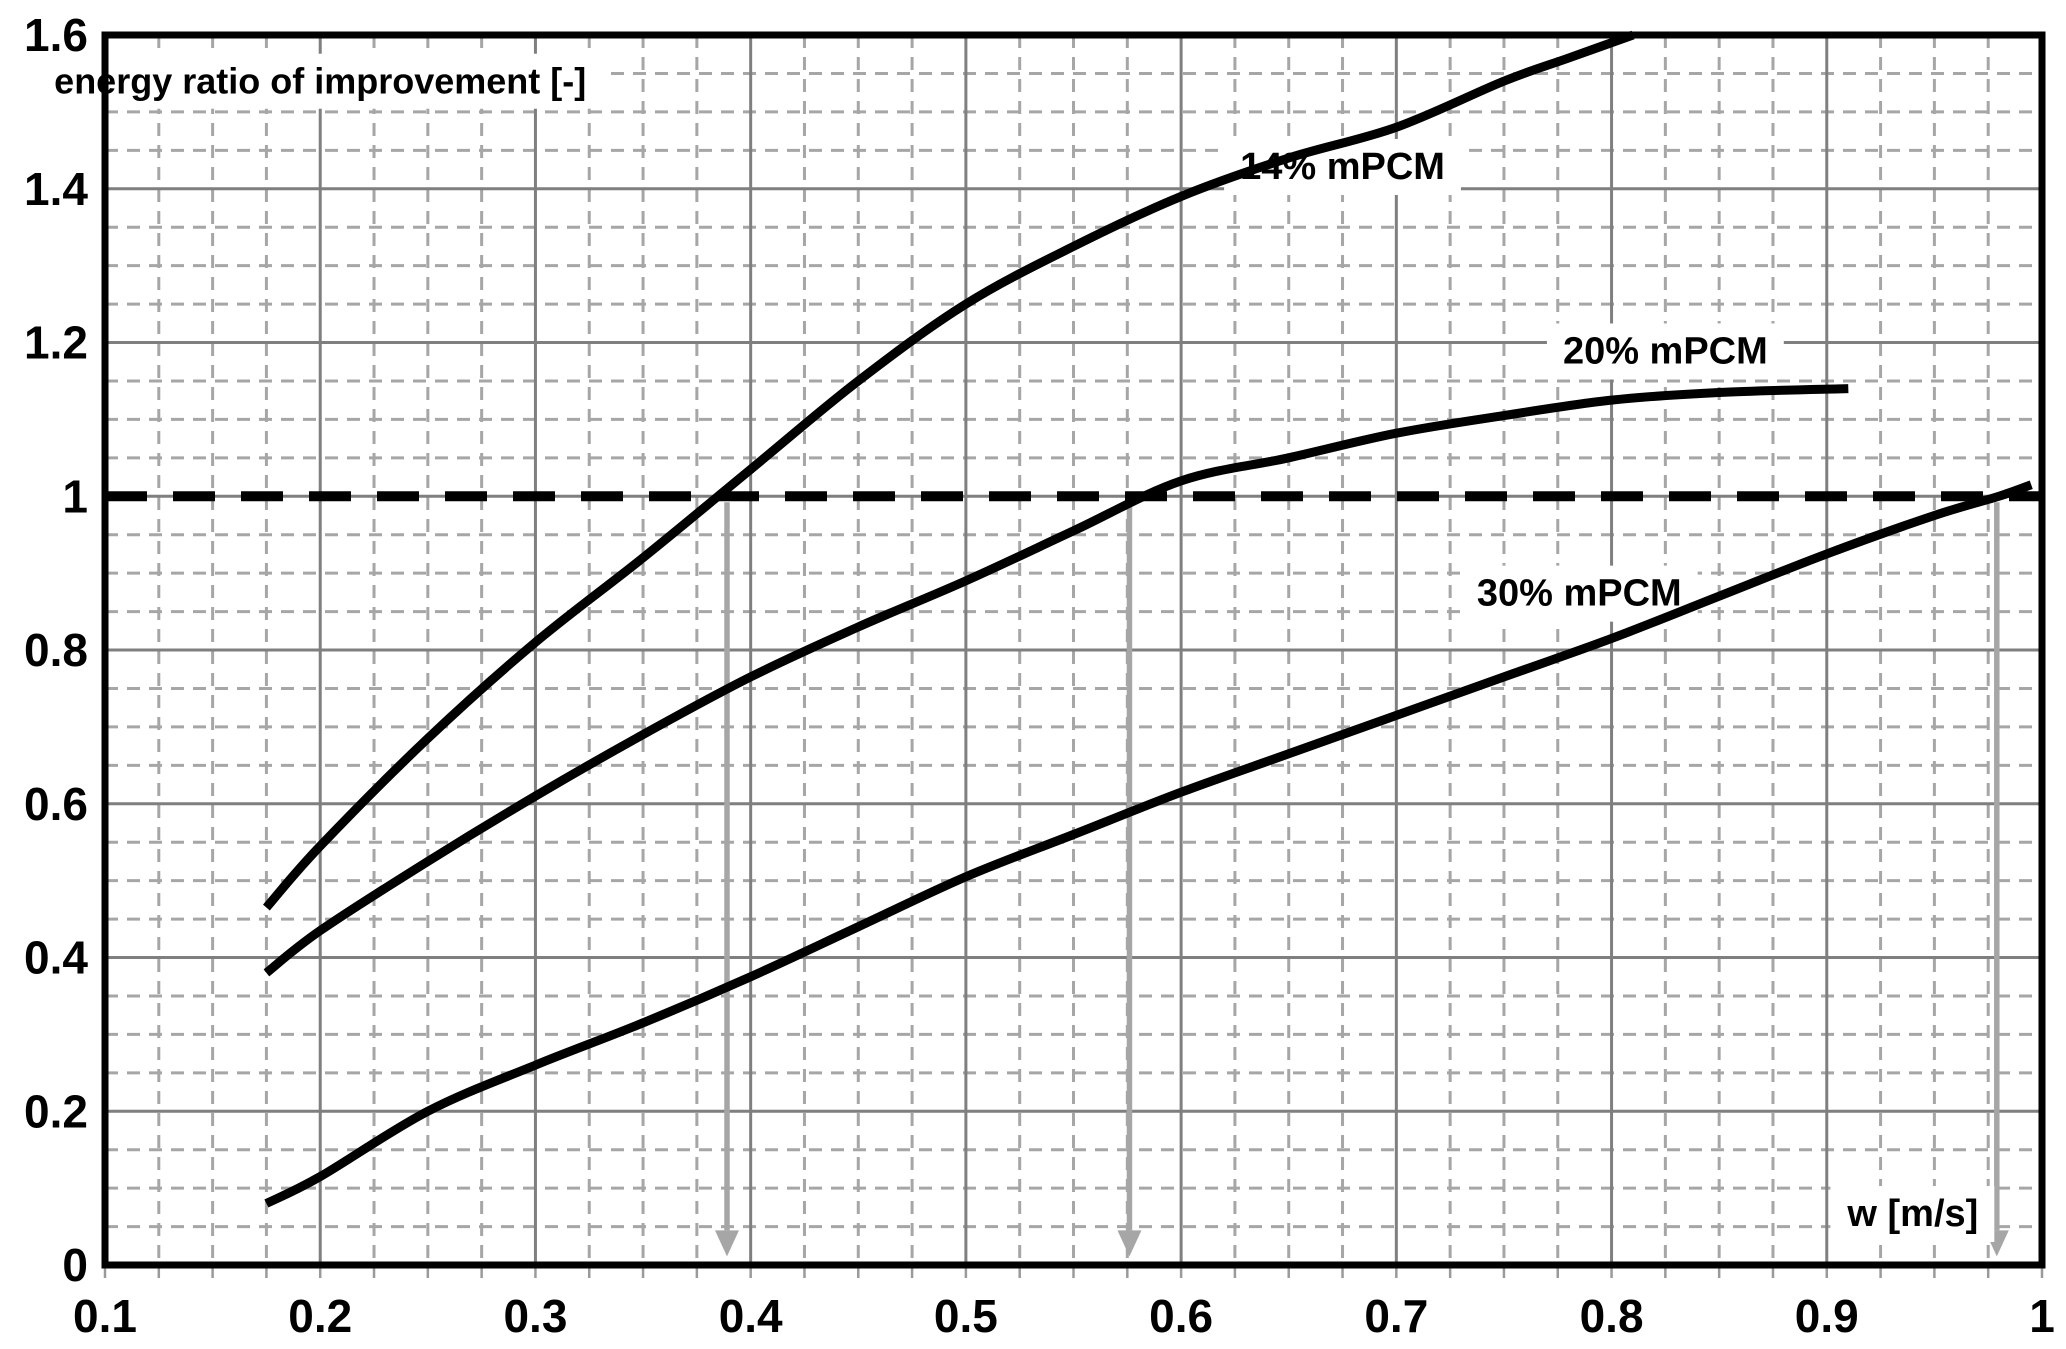 The image size is (2066, 1349). Describe the element at coordinates (105, 1316) in the screenshot. I see `x-tick-label: 0.1` at that location.